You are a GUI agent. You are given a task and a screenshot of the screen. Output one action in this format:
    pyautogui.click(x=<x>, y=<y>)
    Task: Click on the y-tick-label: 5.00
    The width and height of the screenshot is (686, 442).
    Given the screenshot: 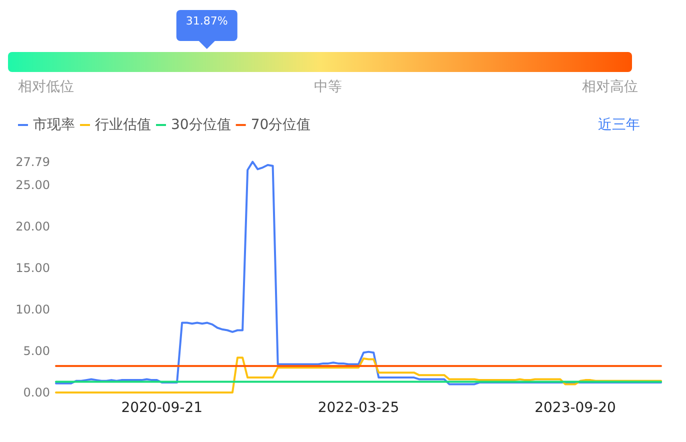 What is the action you would take?
    pyautogui.click(x=36, y=351)
    